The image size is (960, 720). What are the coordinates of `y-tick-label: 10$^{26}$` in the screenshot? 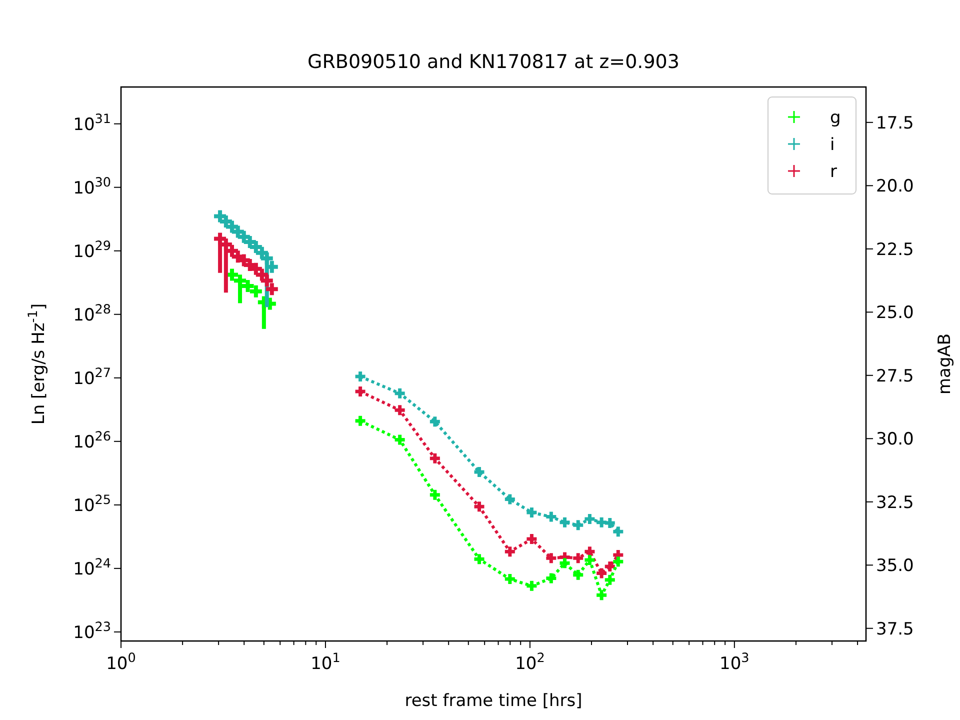 It's located at (92, 440).